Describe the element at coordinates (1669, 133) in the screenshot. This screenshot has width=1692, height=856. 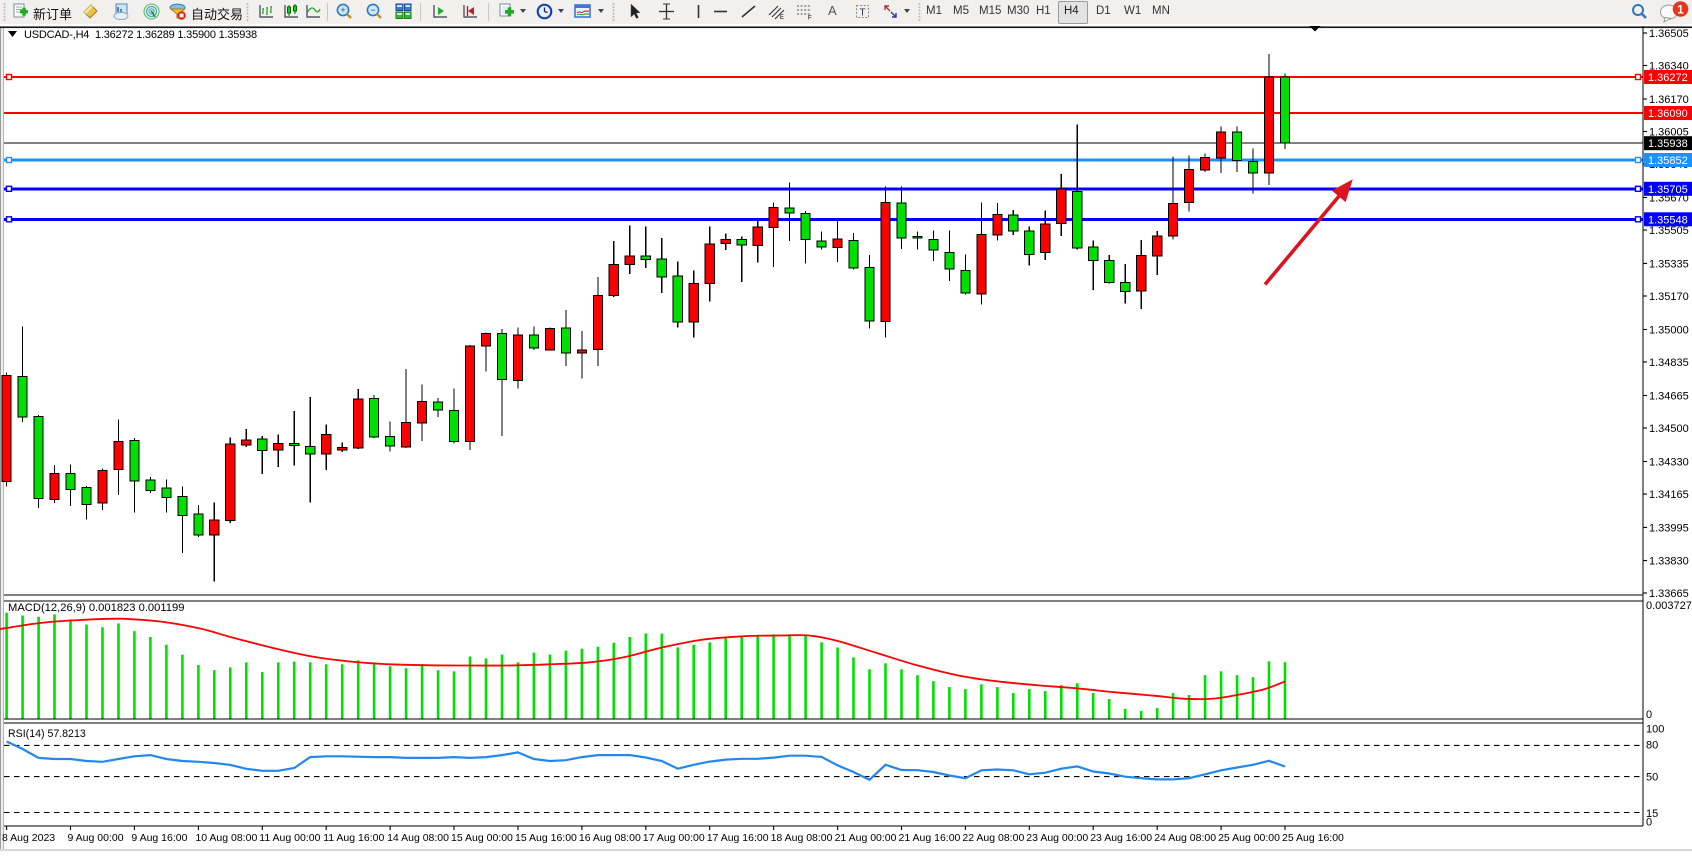
I see `svg-text: 1.36005` at that location.